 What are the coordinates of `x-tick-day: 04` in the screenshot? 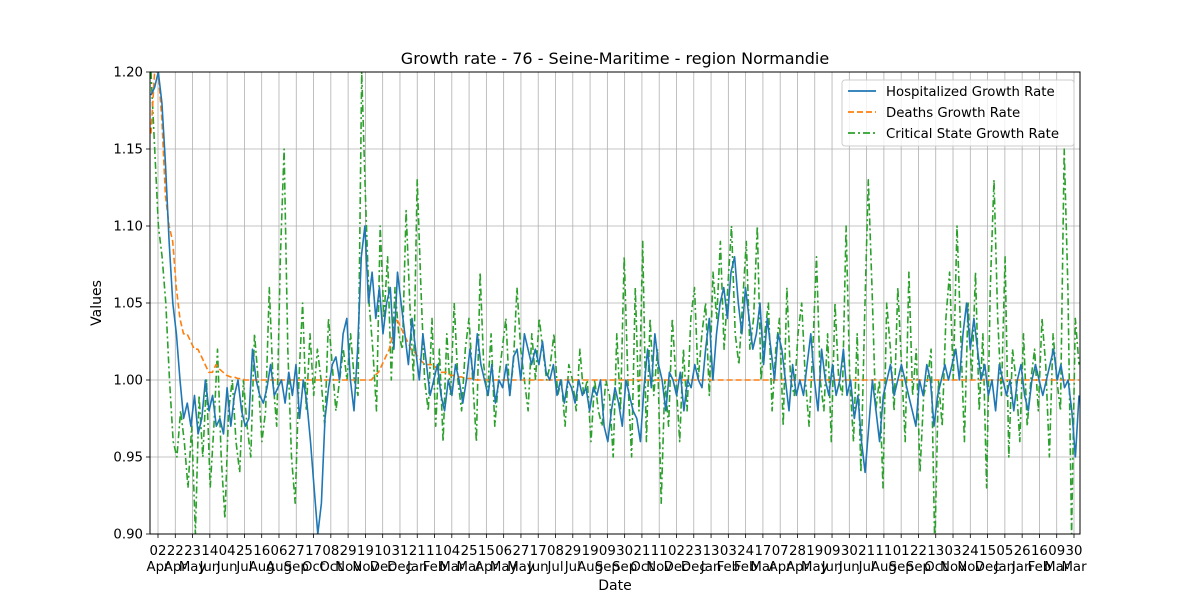 It's located at (227, 551).